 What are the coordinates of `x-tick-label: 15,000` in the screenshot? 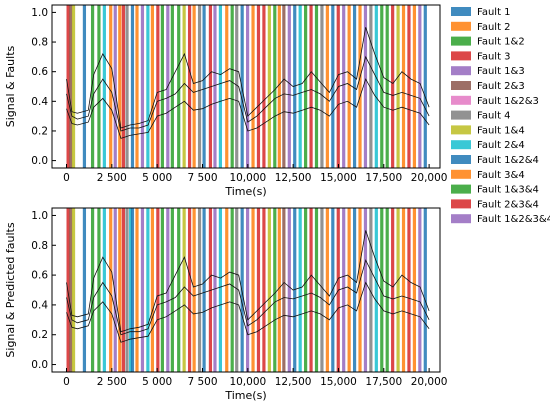 It's located at (338, 382).